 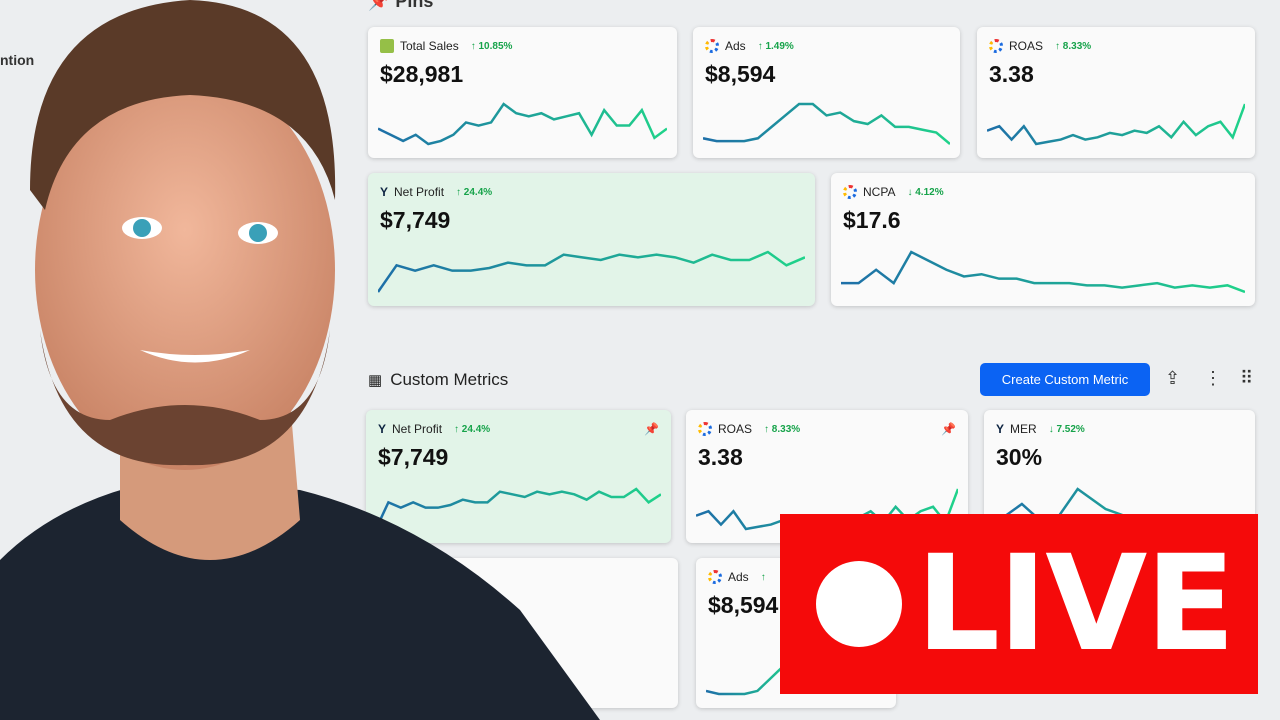 I want to click on pins-title: 📌 Pins, so click(x=400, y=6).